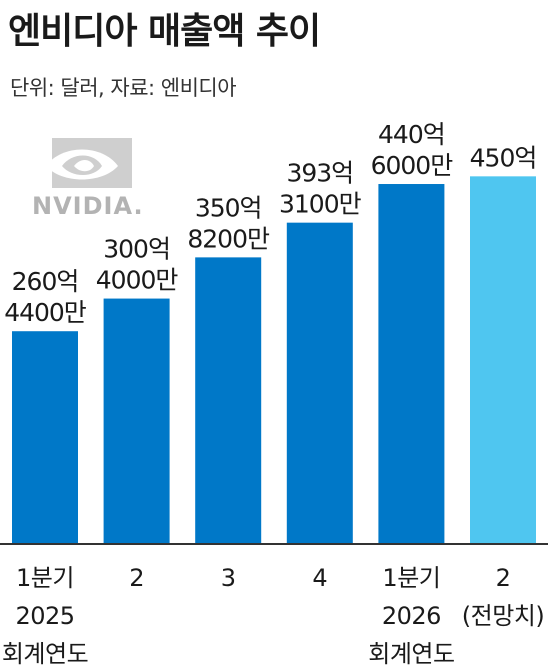 This screenshot has height=670, width=548. What do you see at coordinates (136, 578) in the screenshot?
I see `category-label-2-line-1: 2` at bounding box center [136, 578].